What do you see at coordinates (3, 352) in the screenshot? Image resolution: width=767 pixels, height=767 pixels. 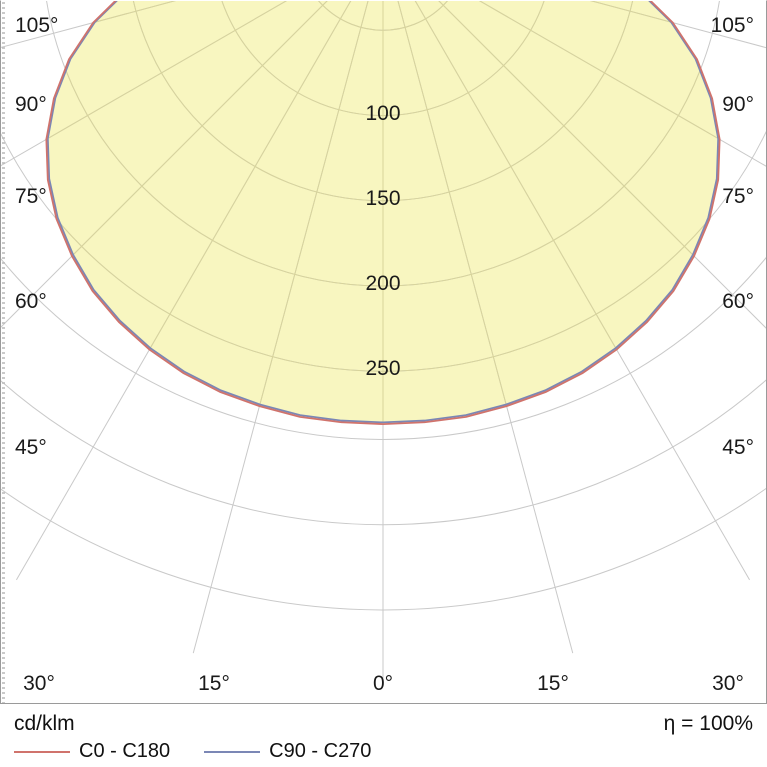 I see `left-tick-strip` at bounding box center [3, 352].